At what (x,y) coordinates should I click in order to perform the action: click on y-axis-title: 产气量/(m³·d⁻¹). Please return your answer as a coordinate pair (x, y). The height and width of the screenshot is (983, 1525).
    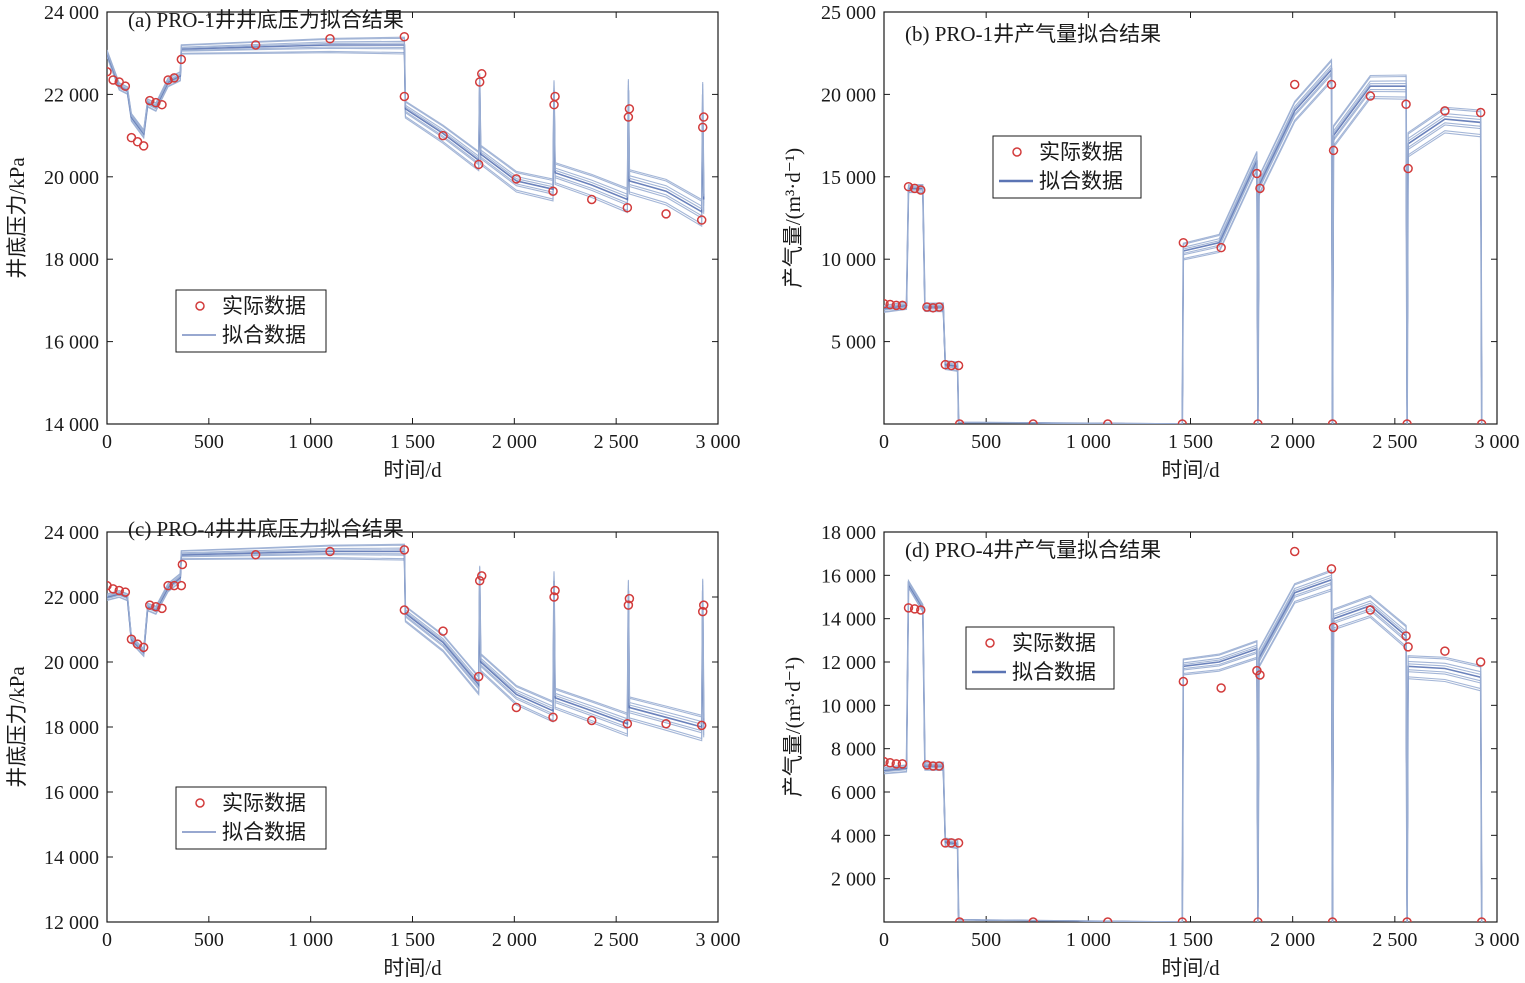
    Looking at the image, I should click on (793, 218).